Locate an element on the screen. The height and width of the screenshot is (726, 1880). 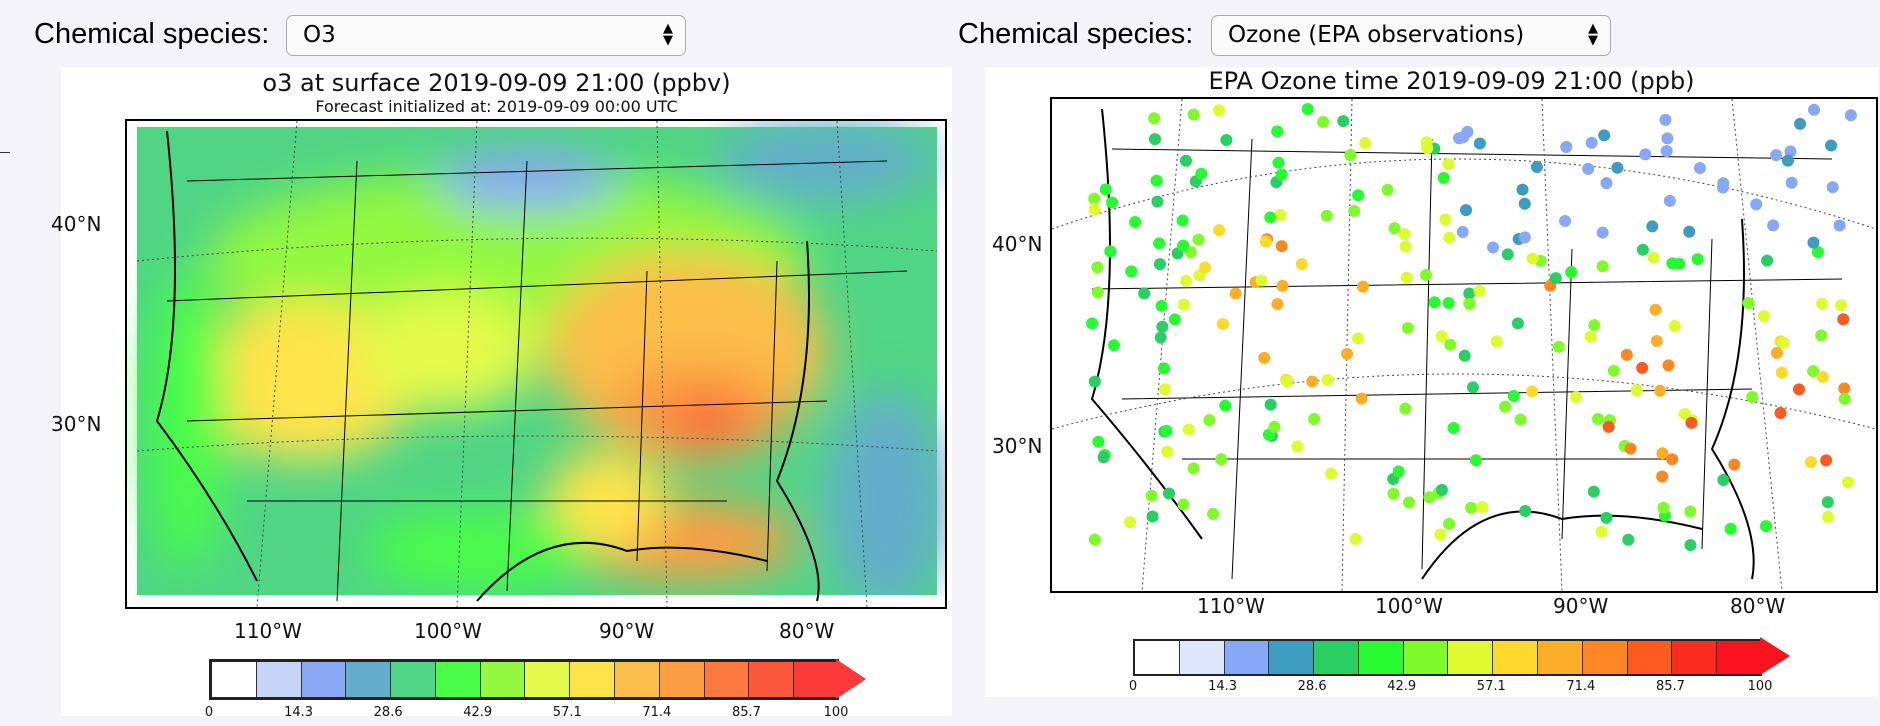
lon-label-100w: 100°W is located at coordinates (1409, 606).